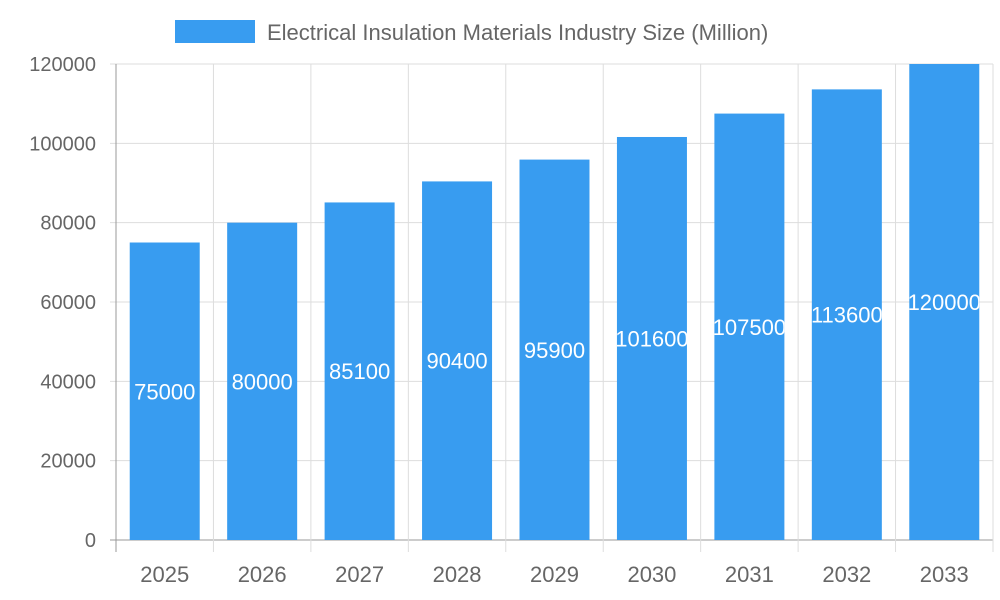 This screenshot has height=600, width=1000. Describe the element at coordinates (215, 31) in the screenshot. I see `legend-swatch` at that location.